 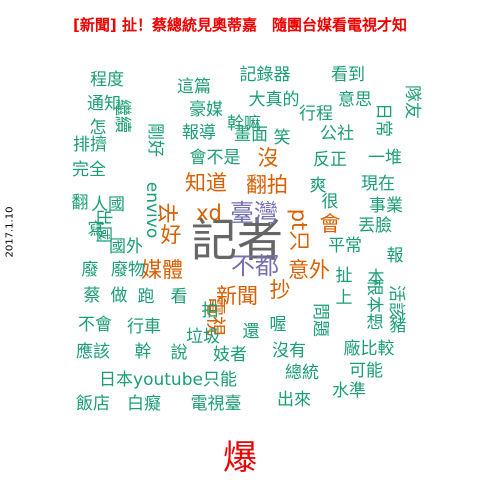 I want to click on word: 抄, so click(x=280, y=290).